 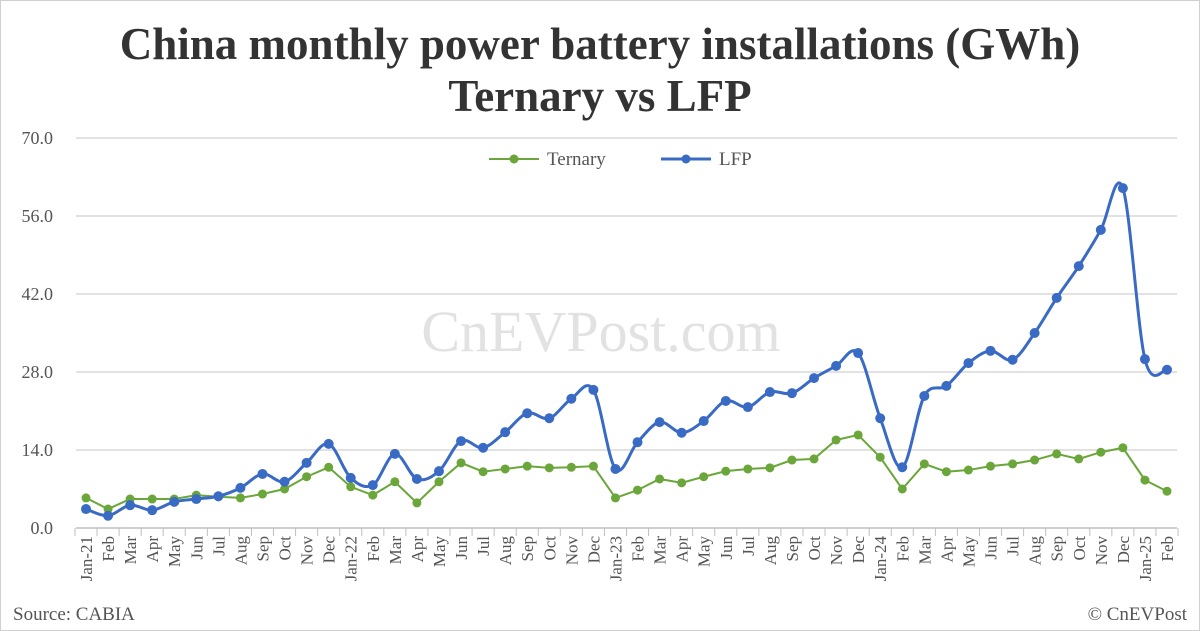 What do you see at coordinates (38, 450) in the screenshot?
I see `y-tick-label: 14.0` at bounding box center [38, 450].